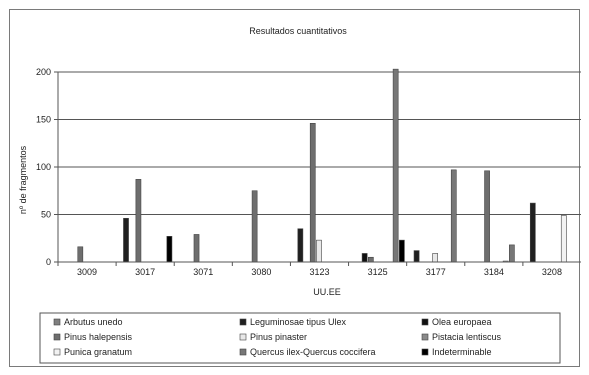 The image size is (589, 375). What do you see at coordinates (298, 322) in the screenshot?
I see `legend-label: Leguminosae tipus Ulex` at bounding box center [298, 322].